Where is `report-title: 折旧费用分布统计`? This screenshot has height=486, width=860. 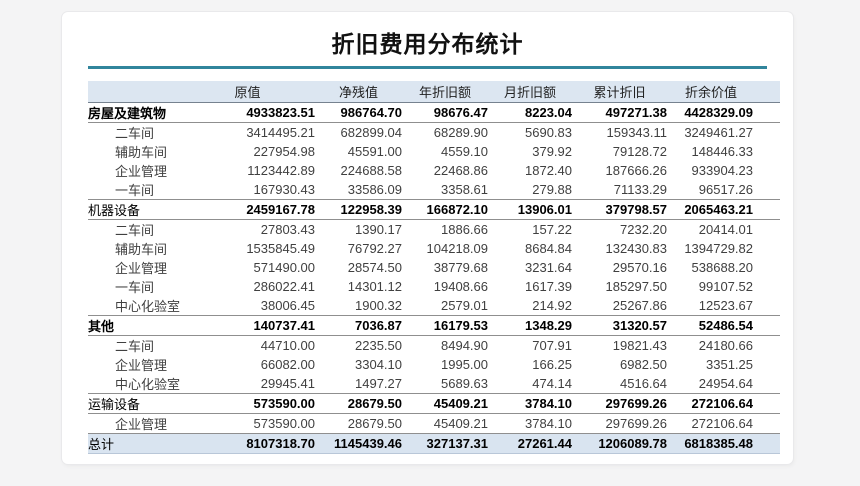
report-title: 折旧费用分布统计 is located at coordinates (427, 44).